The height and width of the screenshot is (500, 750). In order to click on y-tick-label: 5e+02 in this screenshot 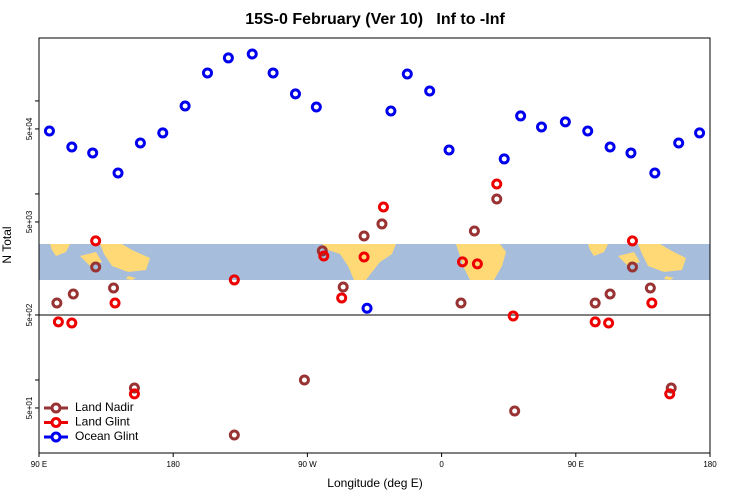, I will do `click(29, 314)`.